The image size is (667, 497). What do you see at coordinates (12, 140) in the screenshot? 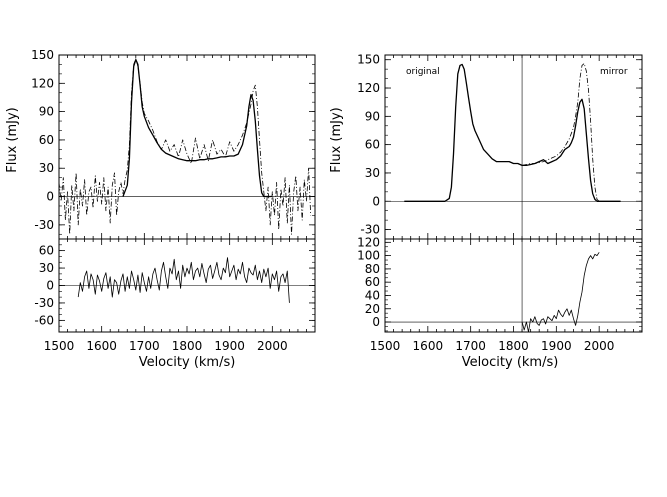
I see `left-ylabel: Flux (mJy)` at bounding box center [12, 140].